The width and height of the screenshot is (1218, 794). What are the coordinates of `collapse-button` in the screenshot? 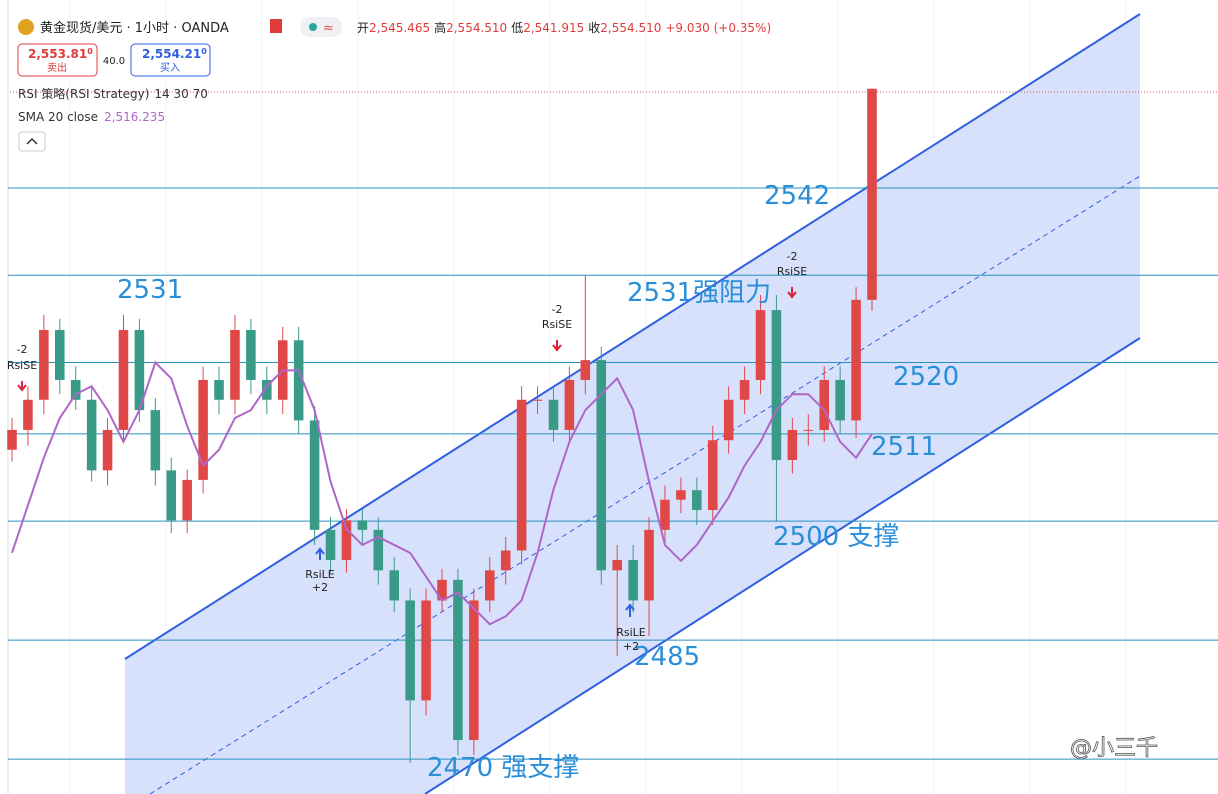 It's located at (32, 141).